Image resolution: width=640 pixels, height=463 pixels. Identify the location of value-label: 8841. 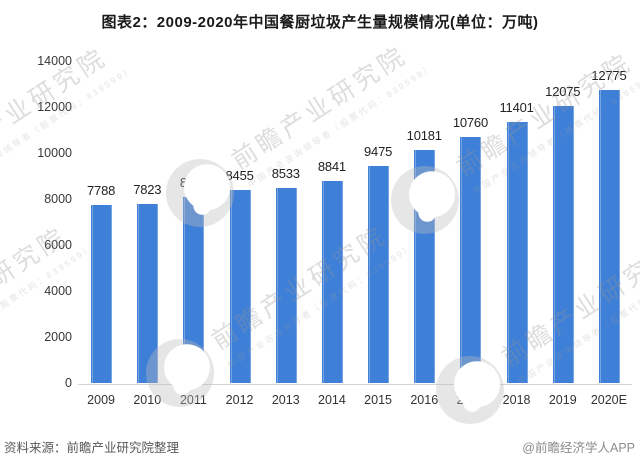
(331, 166).